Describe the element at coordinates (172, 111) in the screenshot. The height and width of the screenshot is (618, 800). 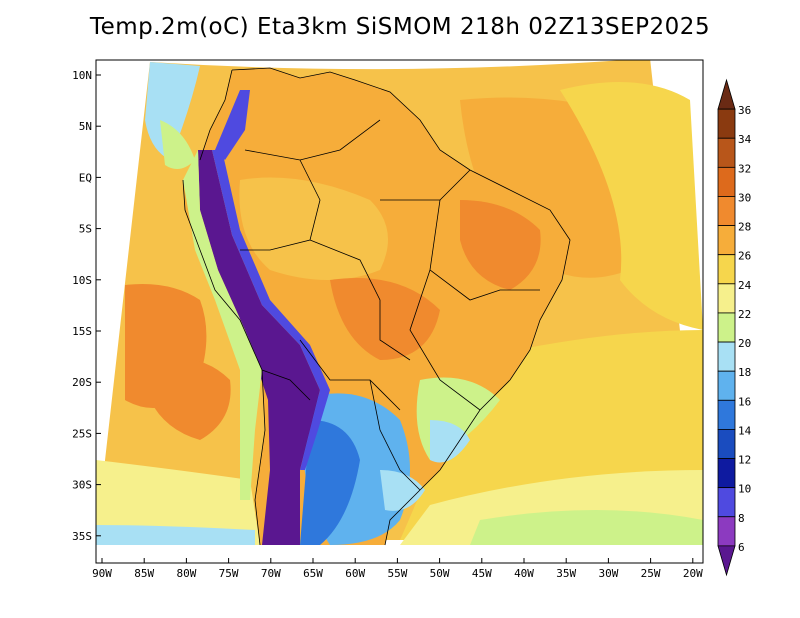
I see `pacific-cool-nw` at that location.